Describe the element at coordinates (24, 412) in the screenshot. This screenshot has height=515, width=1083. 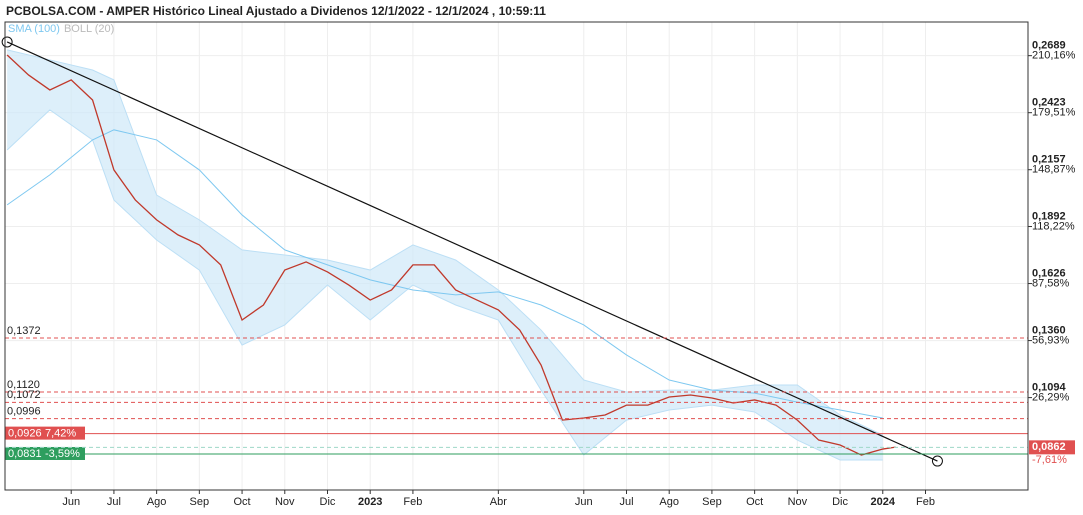
I see `level-label: 0,0996` at that location.